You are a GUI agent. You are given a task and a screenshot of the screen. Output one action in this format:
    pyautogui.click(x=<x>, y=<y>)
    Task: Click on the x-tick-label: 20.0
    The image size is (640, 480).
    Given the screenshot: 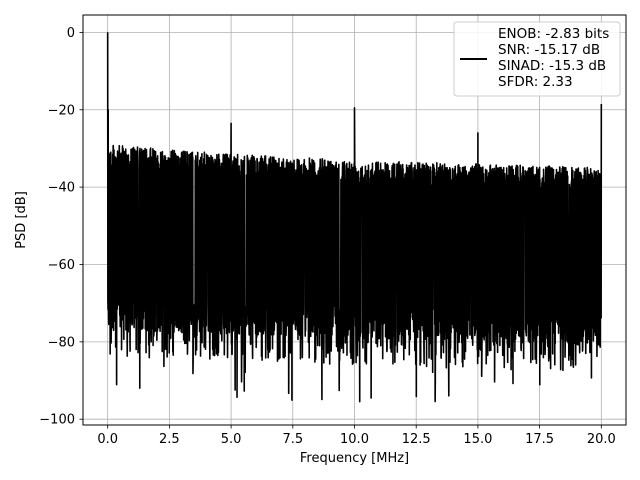 What is the action you would take?
    pyautogui.click(x=601, y=439)
    